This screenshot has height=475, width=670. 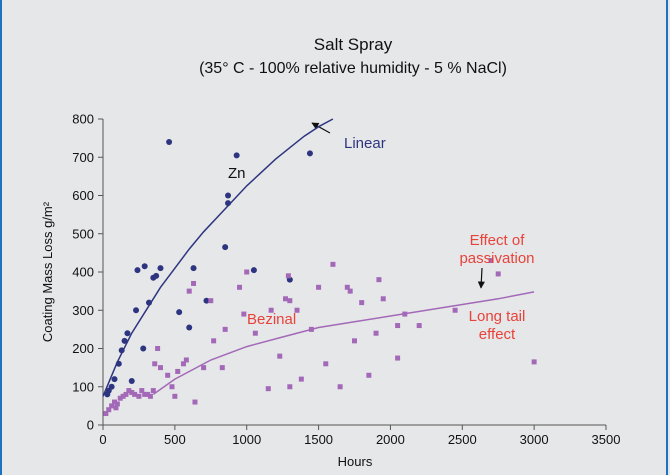 What do you see at coordinates (83, 310) in the screenshot?
I see `y-tick-label: 300` at bounding box center [83, 310].